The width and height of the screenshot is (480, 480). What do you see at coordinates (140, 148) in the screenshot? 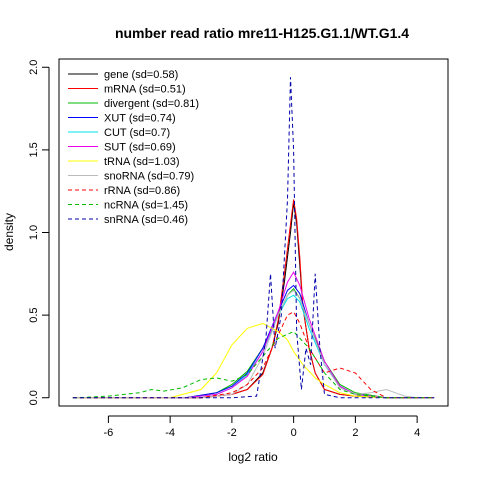
I see `legend-label: SUT (sd=0.69)` at bounding box center [140, 148].